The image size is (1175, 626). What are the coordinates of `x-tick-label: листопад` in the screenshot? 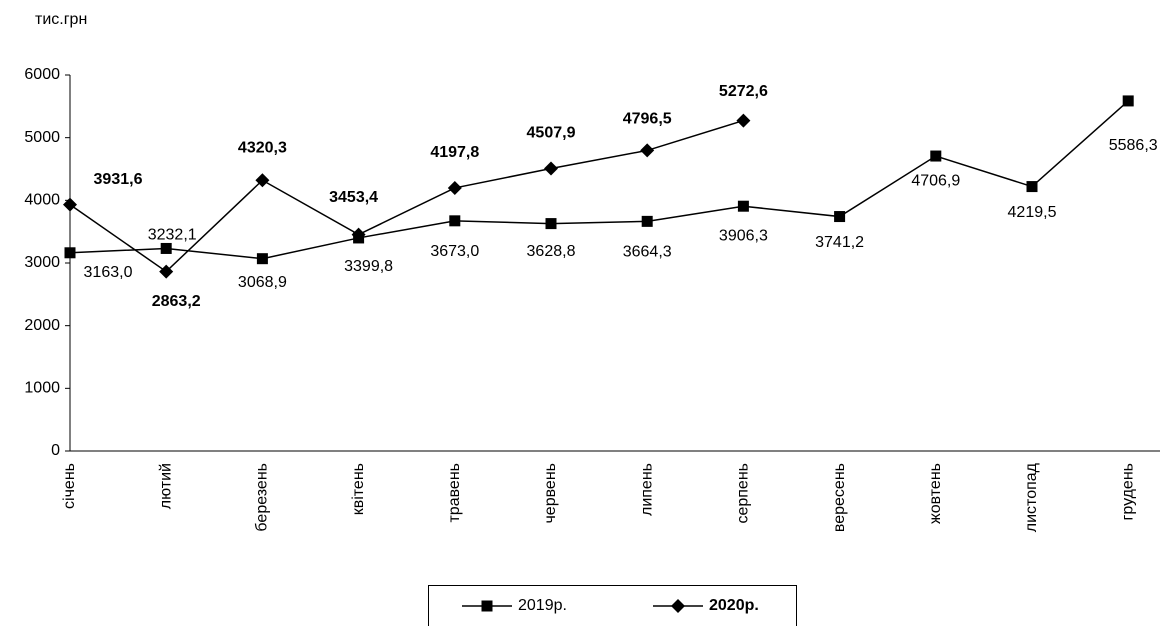 It's located at (1031, 497).